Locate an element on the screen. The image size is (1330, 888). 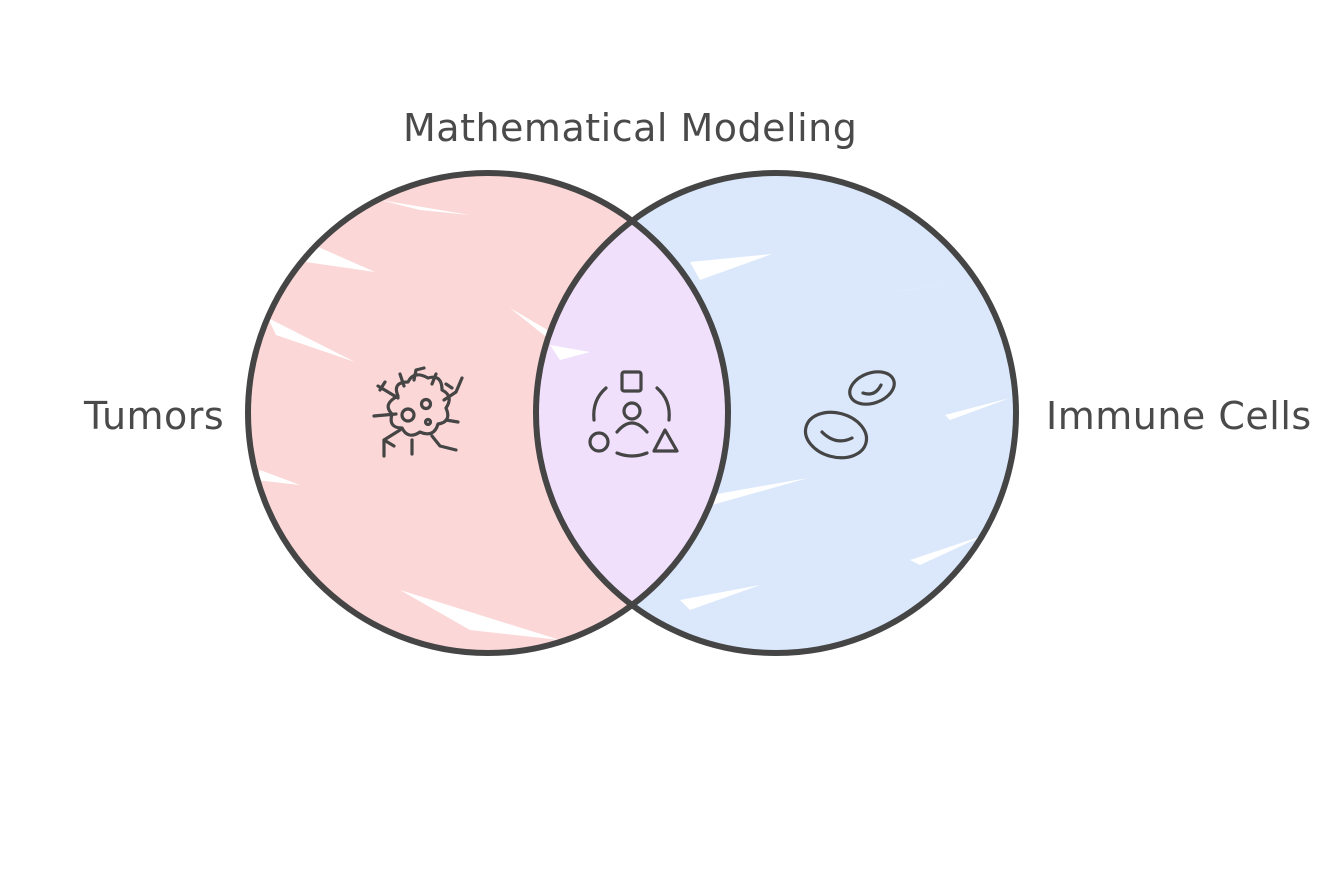
left-set-label: Tumors is located at coordinates (154, 416).